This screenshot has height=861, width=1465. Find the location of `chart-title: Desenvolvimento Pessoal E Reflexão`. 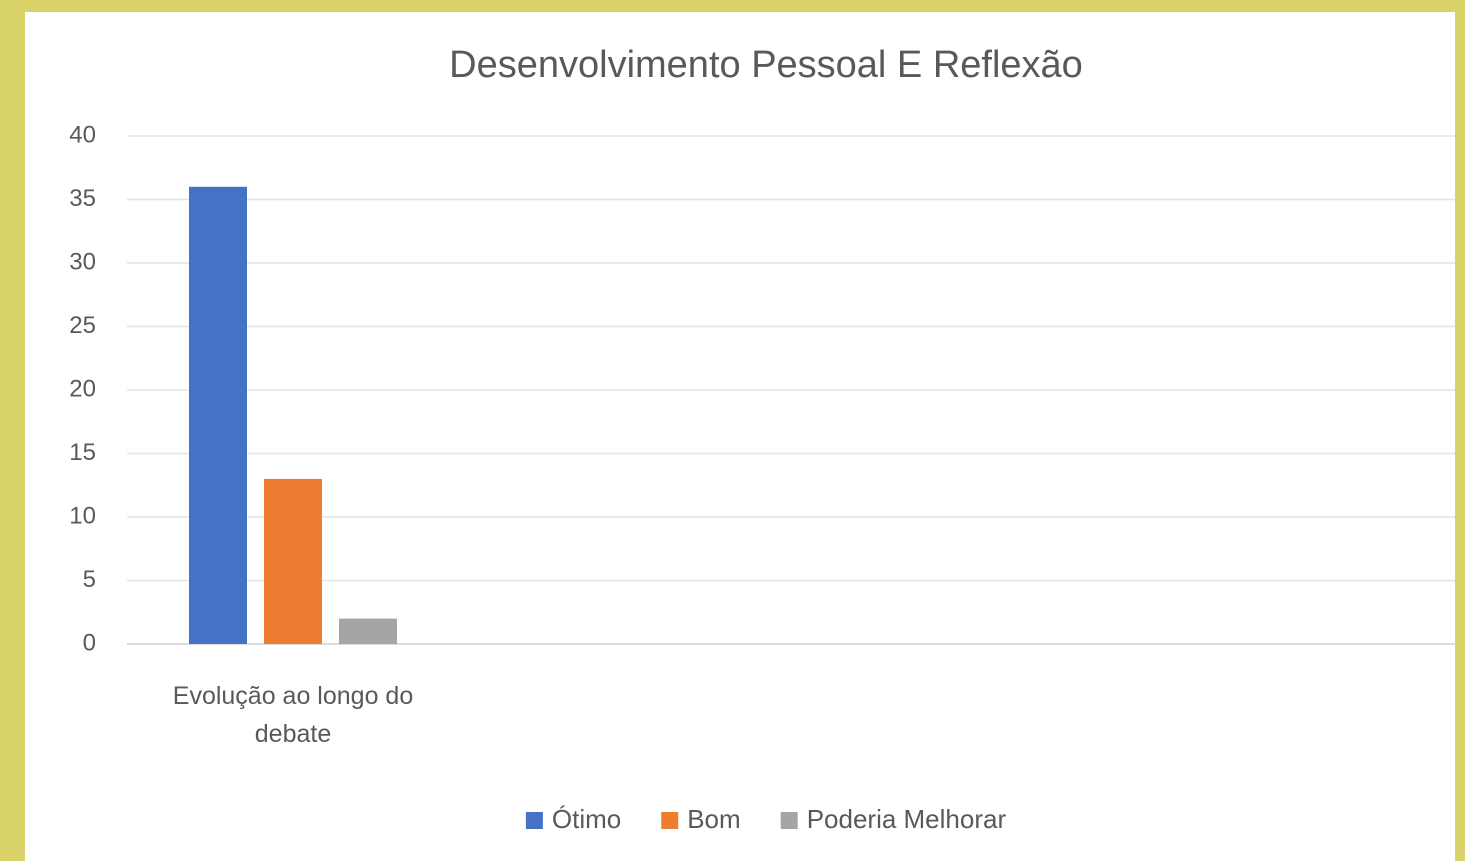

chart-title: Desenvolvimento Pessoal E Reflexão is located at coordinates (766, 65).